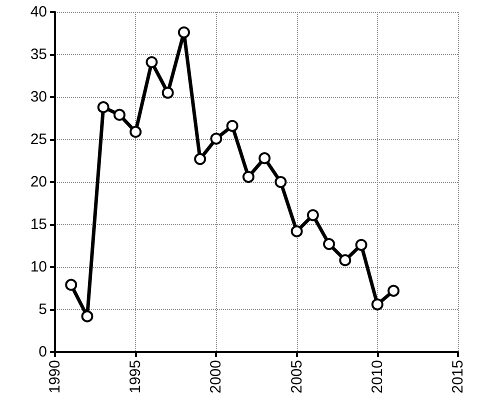 This screenshot has width=478, height=419. Describe the element at coordinates (55, 377) in the screenshot. I see `x-tick-label: 1990` at that location.